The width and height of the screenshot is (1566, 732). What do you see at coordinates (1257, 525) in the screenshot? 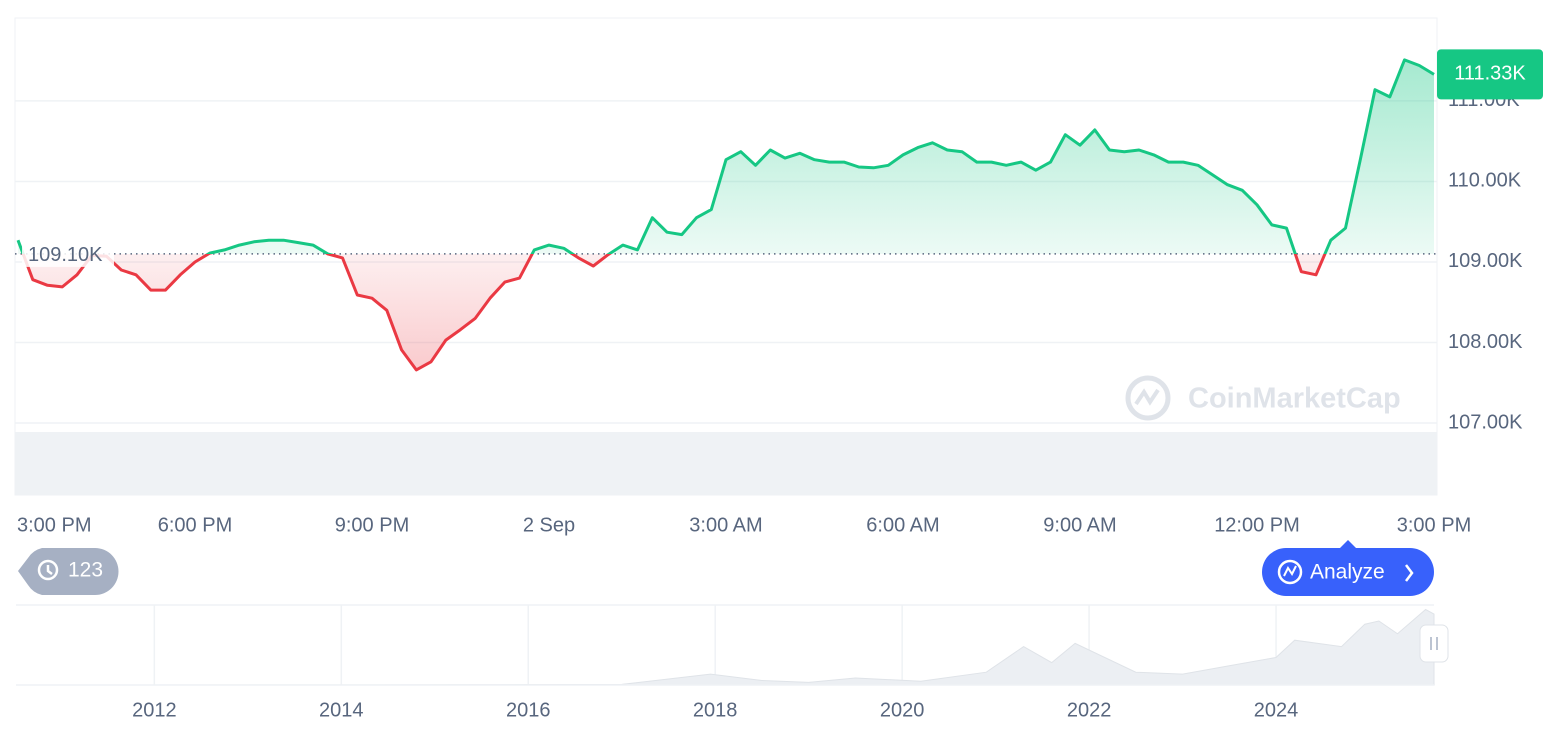
I see `x-tick-label: 12:00 PM` at bounding box center [1257, 525].